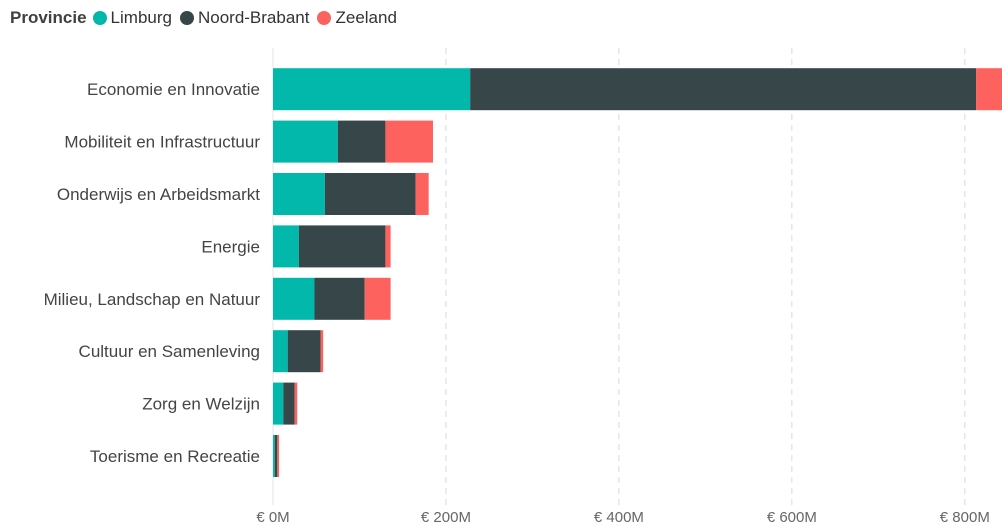 Image resolution: width=1002 pixels, height=526 pixels. I want to click on category-label: Zorg en Welzijn, so click(201, 404).